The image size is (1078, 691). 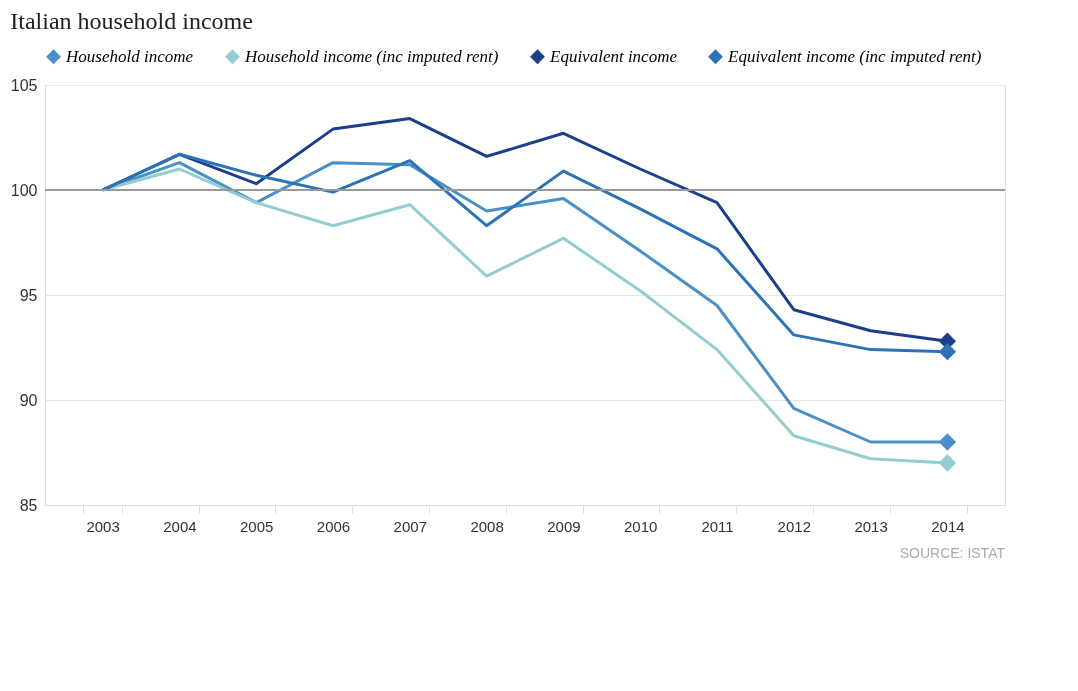 What do you see at coordinates (257, 526) in the screenshot?
I see `x-tick-label: 2005` at bounding box center [257, 526].